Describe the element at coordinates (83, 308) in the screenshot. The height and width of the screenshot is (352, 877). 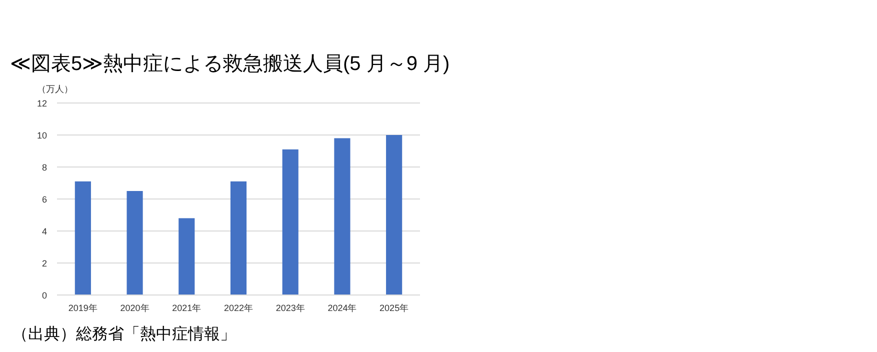
I see `x-tick-label: 2019年` at that location.